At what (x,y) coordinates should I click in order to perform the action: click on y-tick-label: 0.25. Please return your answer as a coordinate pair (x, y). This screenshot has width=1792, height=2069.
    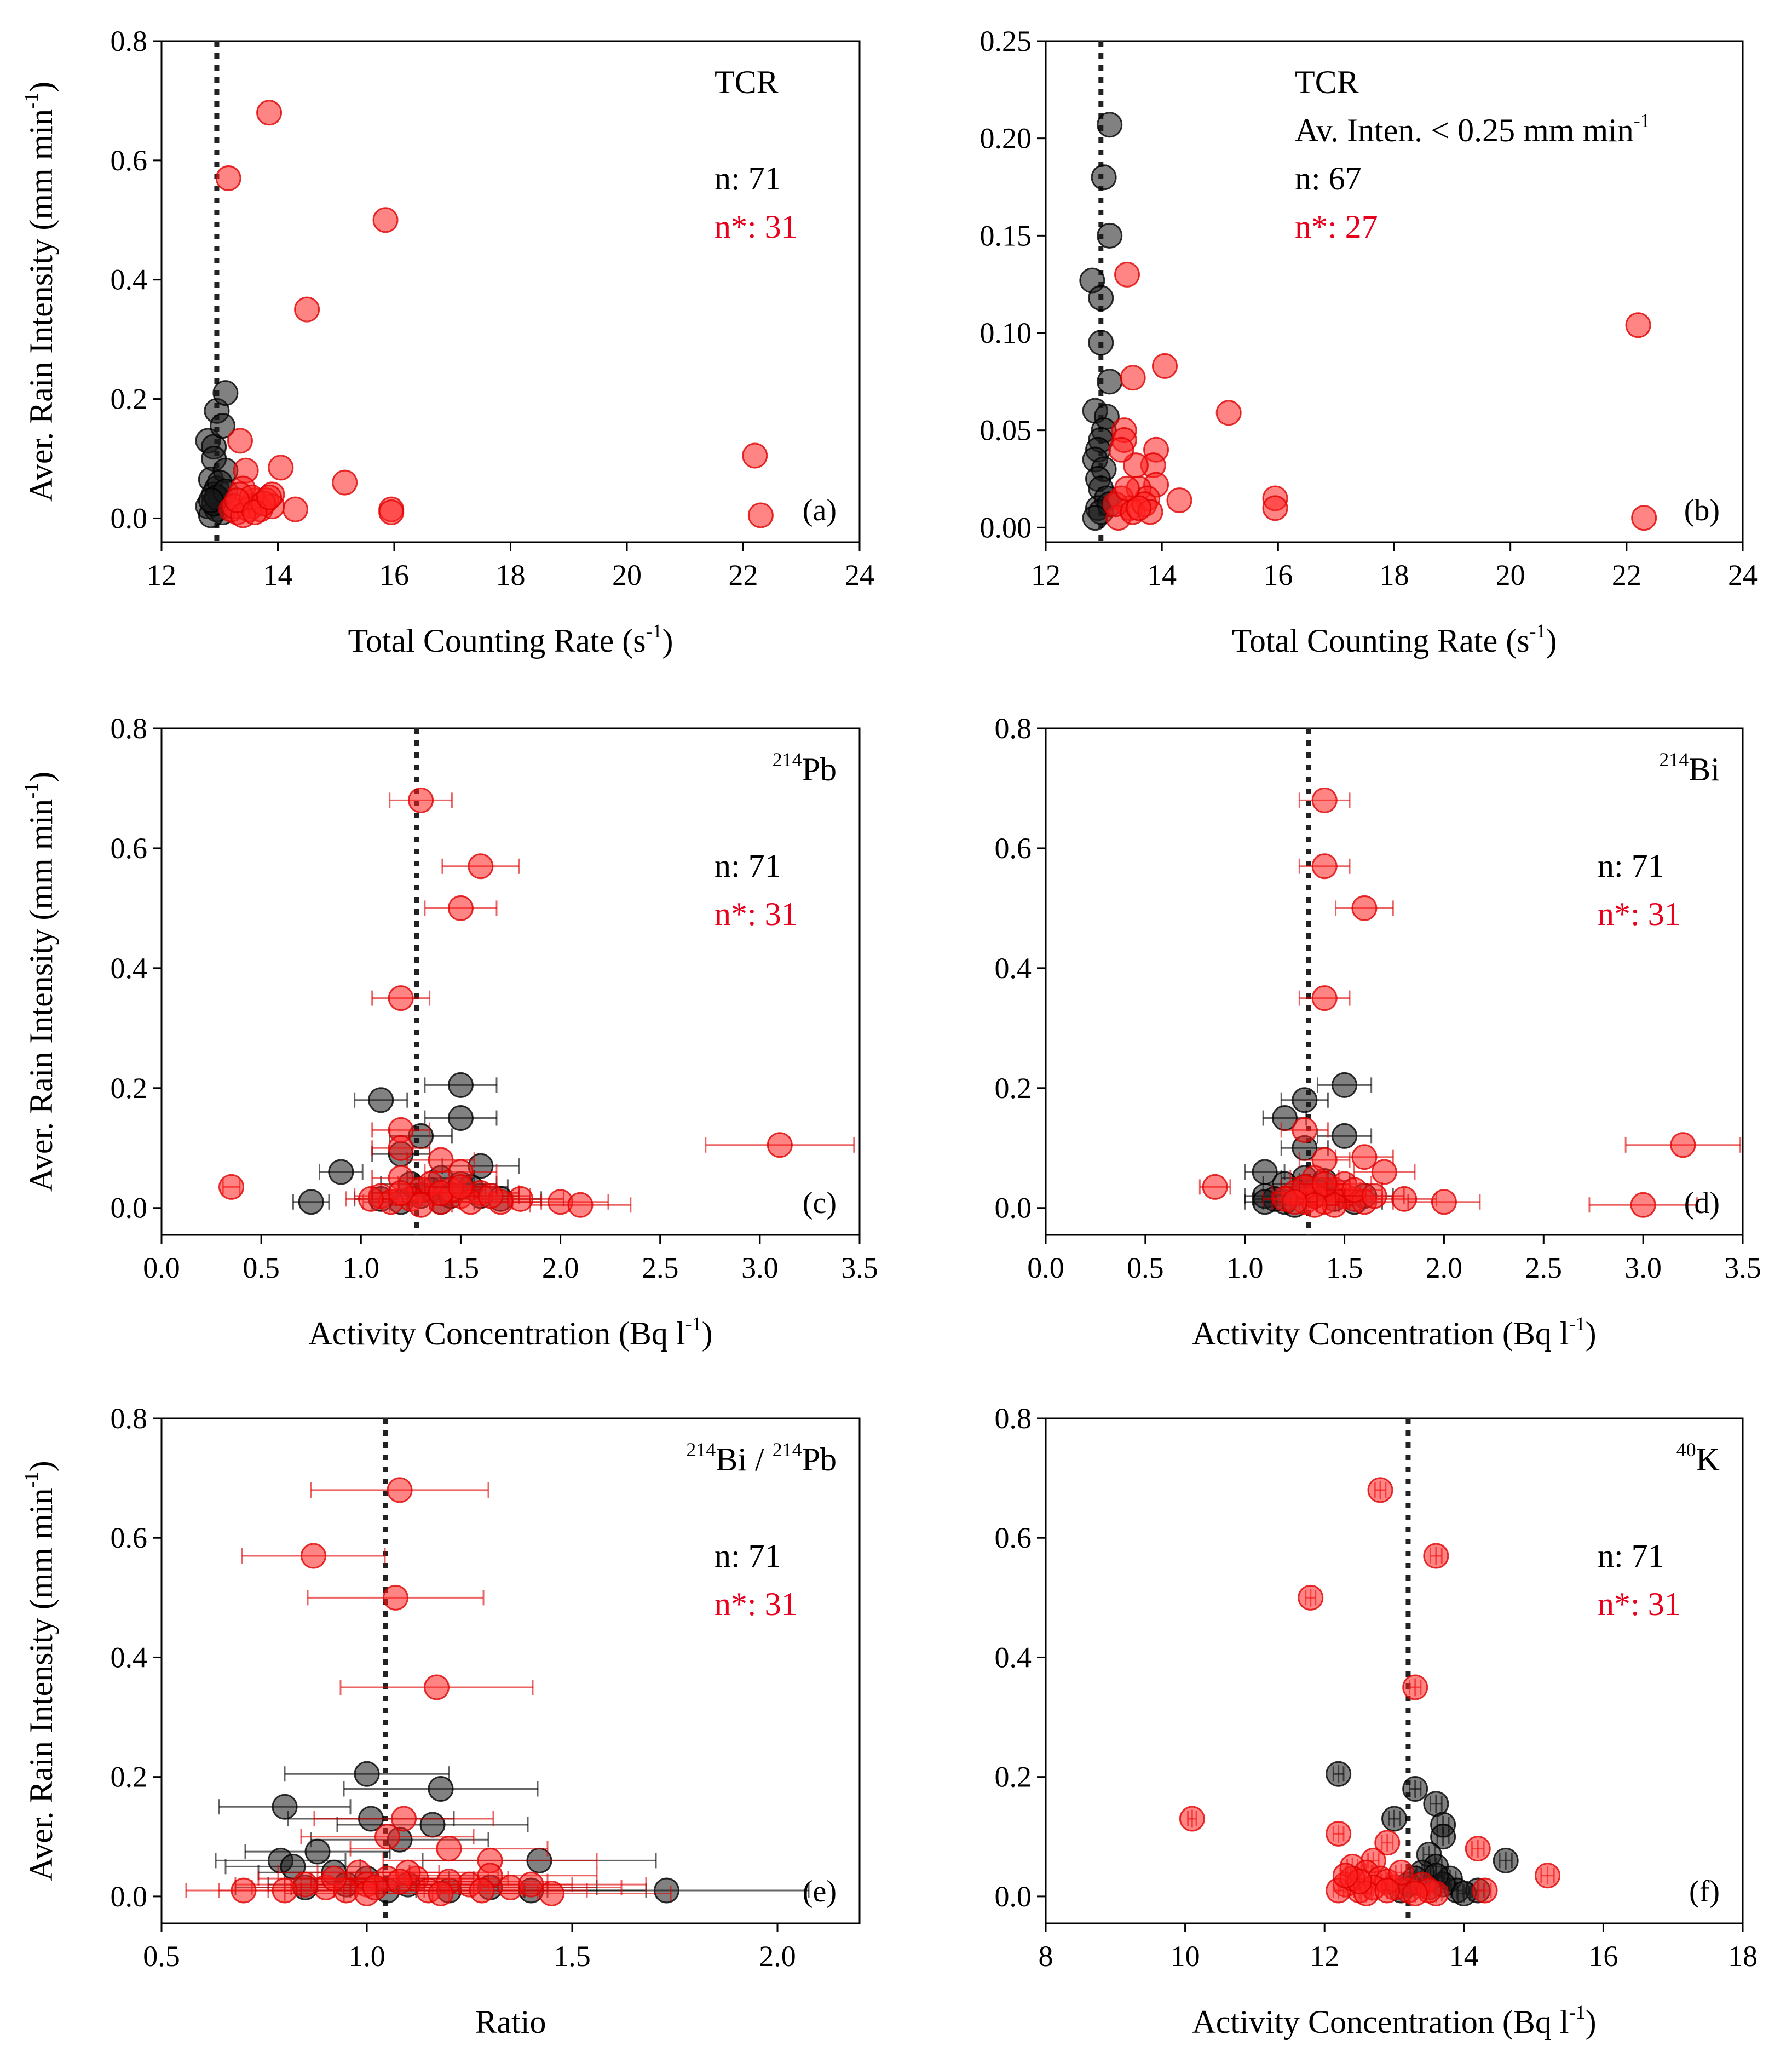
    Looking at the image, I should click on (1006, 42).